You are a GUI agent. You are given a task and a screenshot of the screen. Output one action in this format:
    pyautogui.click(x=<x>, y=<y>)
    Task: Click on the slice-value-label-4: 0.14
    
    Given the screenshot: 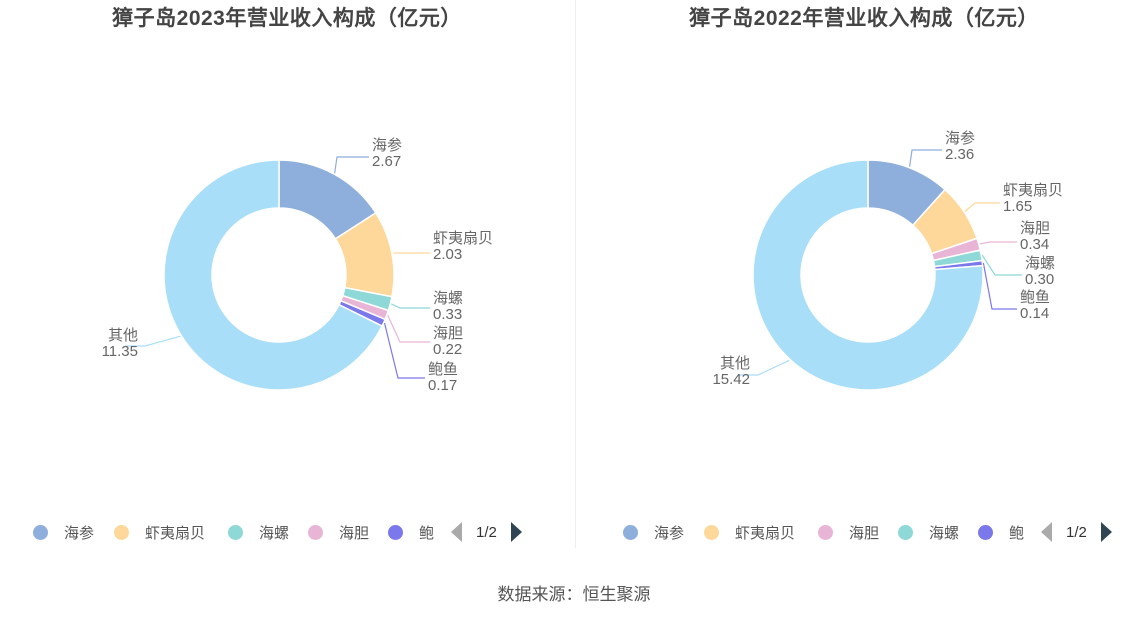 What is the action you would take?
    pyautogui.click(x=1034, y=313)
    